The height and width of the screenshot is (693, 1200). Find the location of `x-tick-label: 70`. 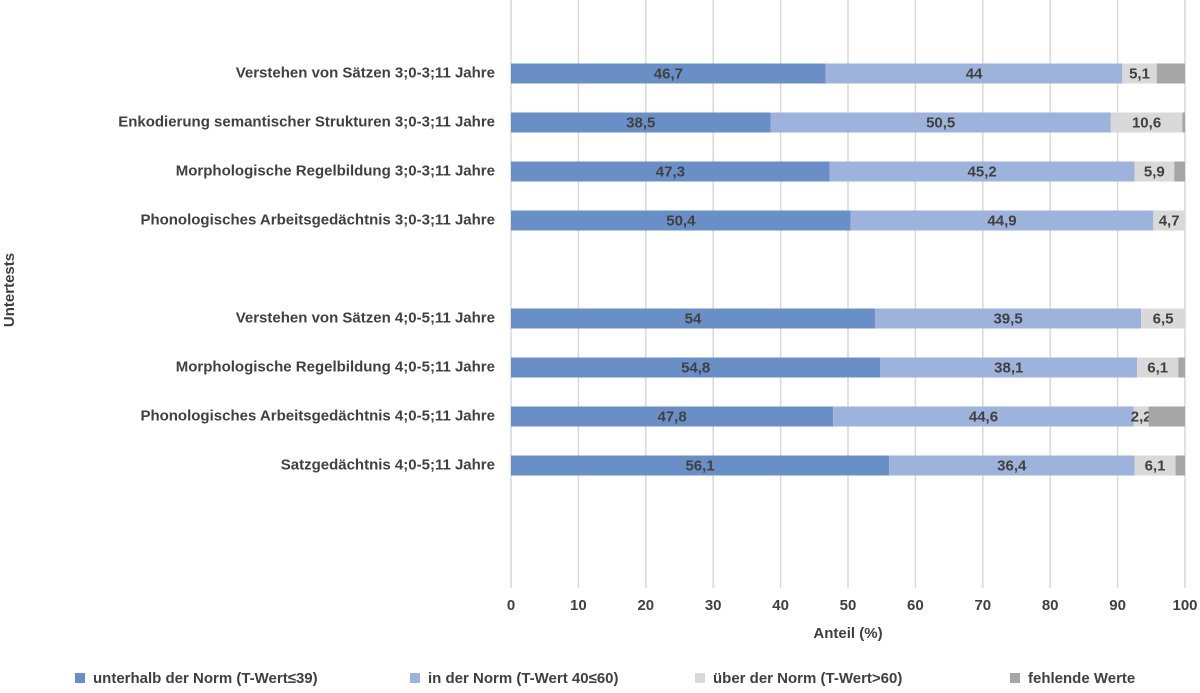

x-tick-label: 70 is located at coordinates (982, 605).